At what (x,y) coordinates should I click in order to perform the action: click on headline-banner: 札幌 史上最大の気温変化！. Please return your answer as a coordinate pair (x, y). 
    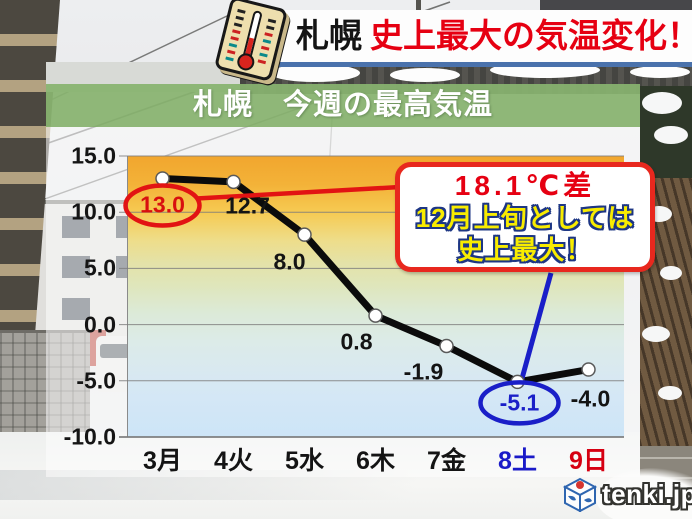
    Looking at the image, I should click on (477, 38).